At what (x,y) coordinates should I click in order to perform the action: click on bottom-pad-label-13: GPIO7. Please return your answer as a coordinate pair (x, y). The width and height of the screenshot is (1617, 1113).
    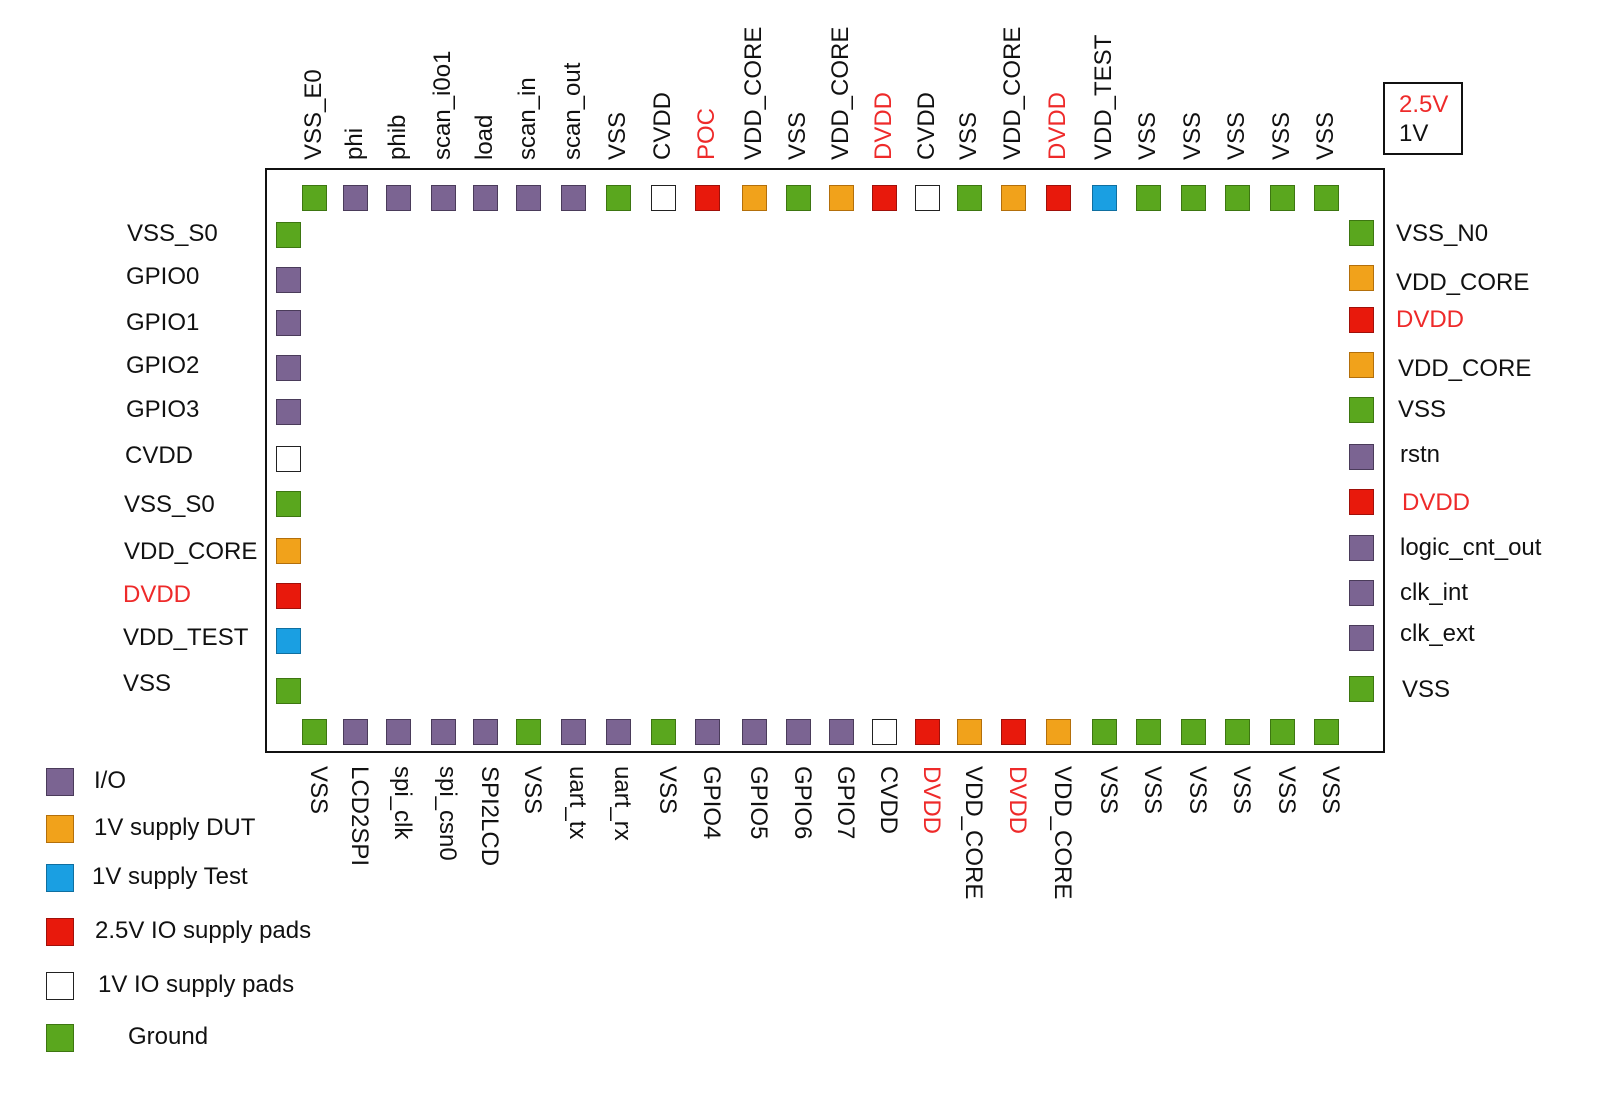
    Looking at the image, I should click on (845, 803).